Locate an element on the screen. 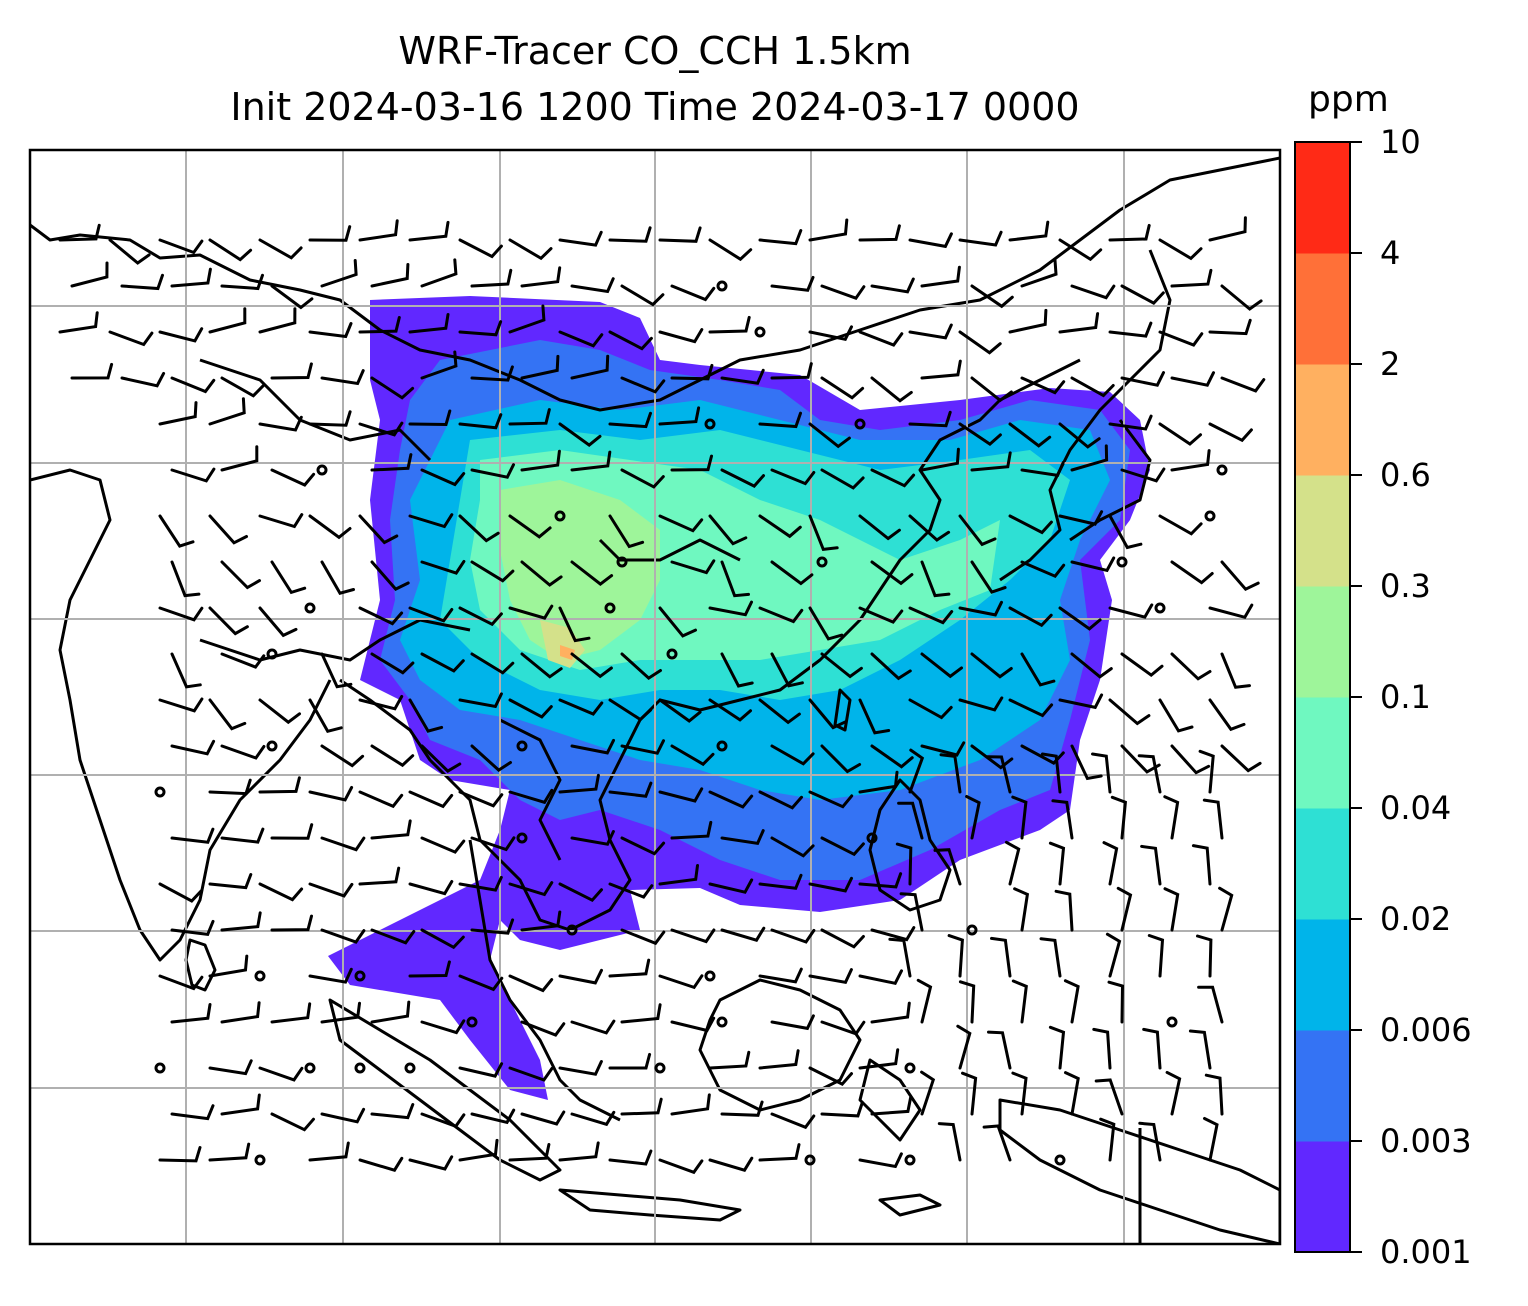  island-sumatra is located at coordinates (445, 1090).